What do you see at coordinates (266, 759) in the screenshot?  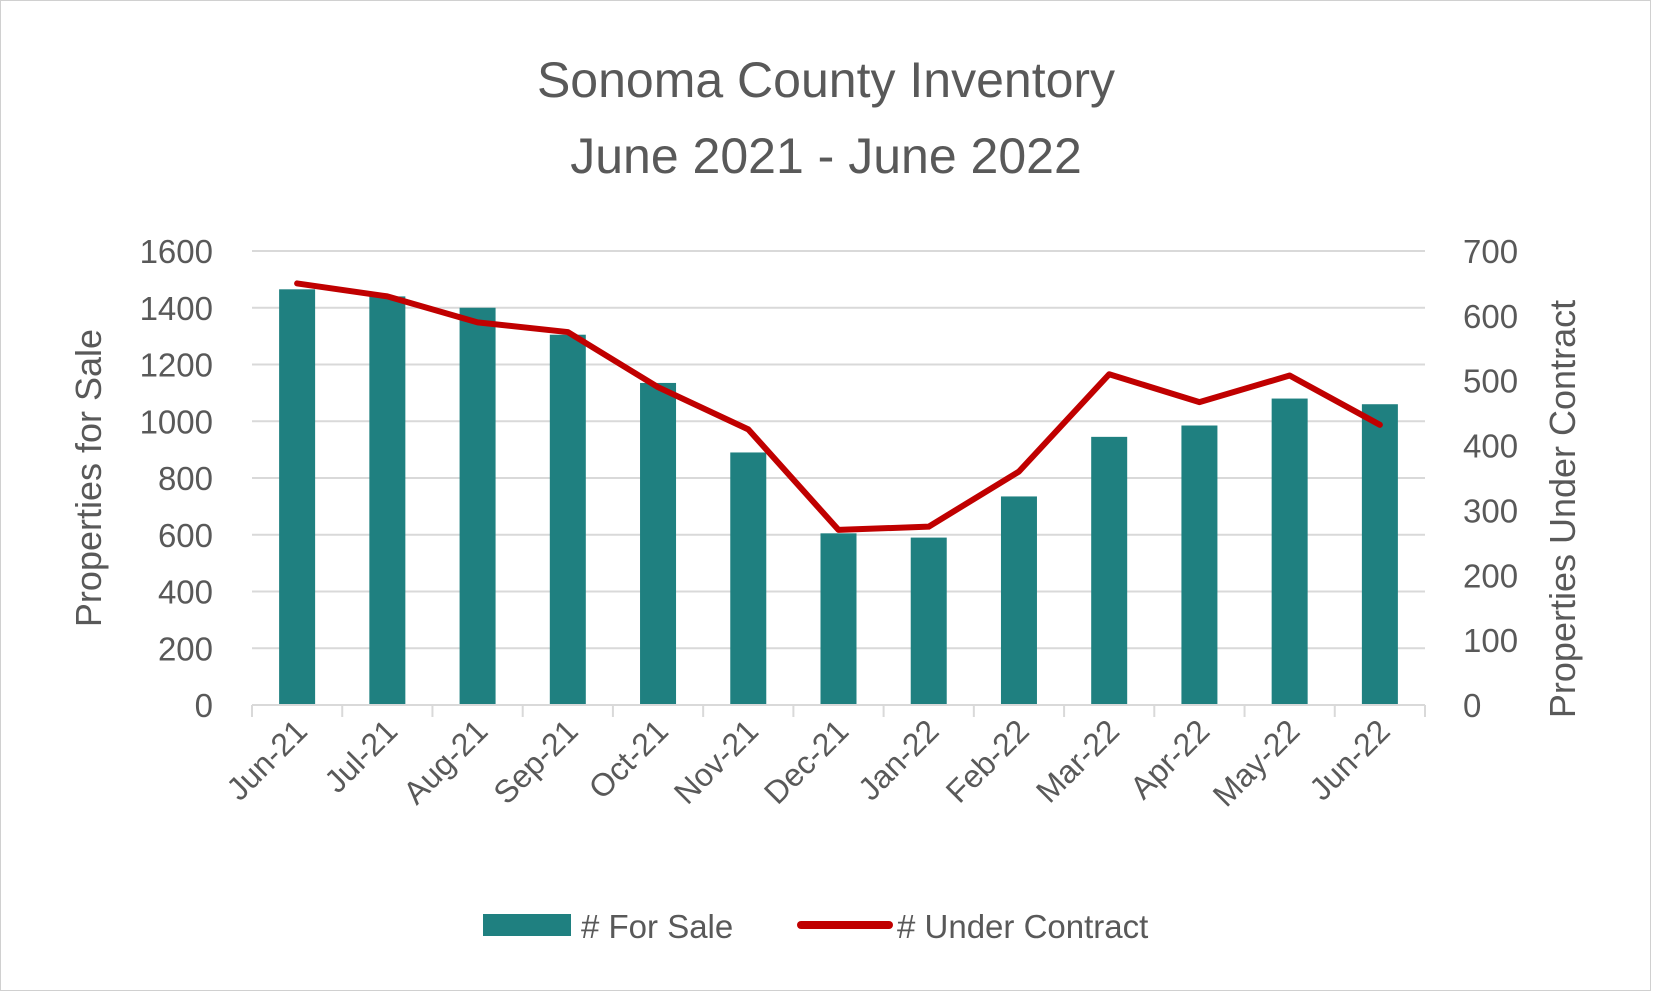 I see `x-tick-label: Jun-21` at bounding box center [266, 759].